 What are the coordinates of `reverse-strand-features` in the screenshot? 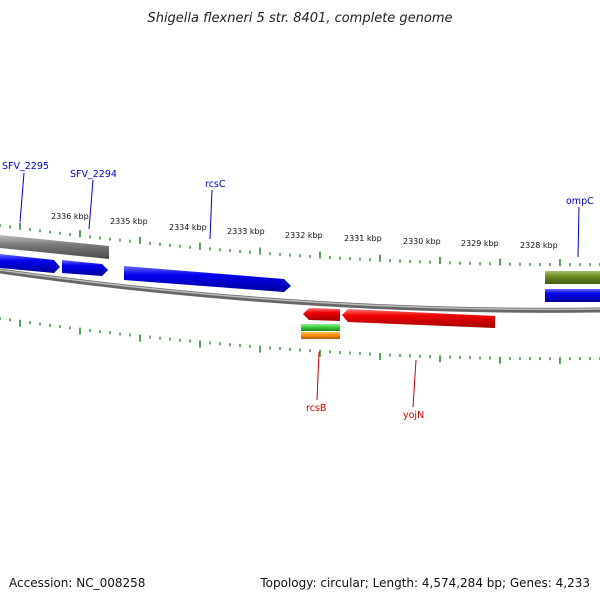 It's located at (398, 323).